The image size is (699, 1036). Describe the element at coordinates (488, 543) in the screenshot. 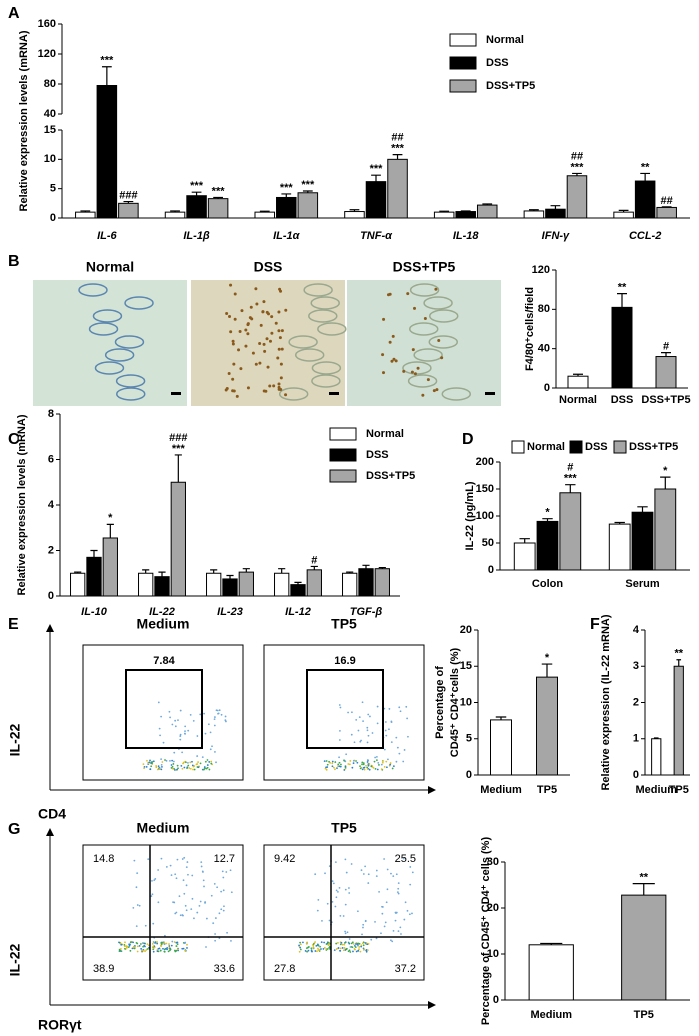

I see `y-tick-label: 50` at that location.